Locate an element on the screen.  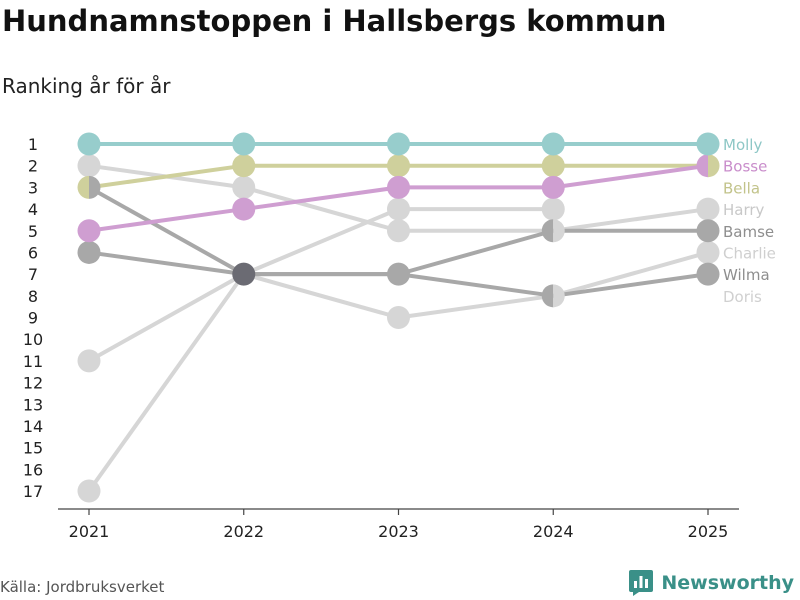
point-wilma-2023 is located at coordinates (404, 274).